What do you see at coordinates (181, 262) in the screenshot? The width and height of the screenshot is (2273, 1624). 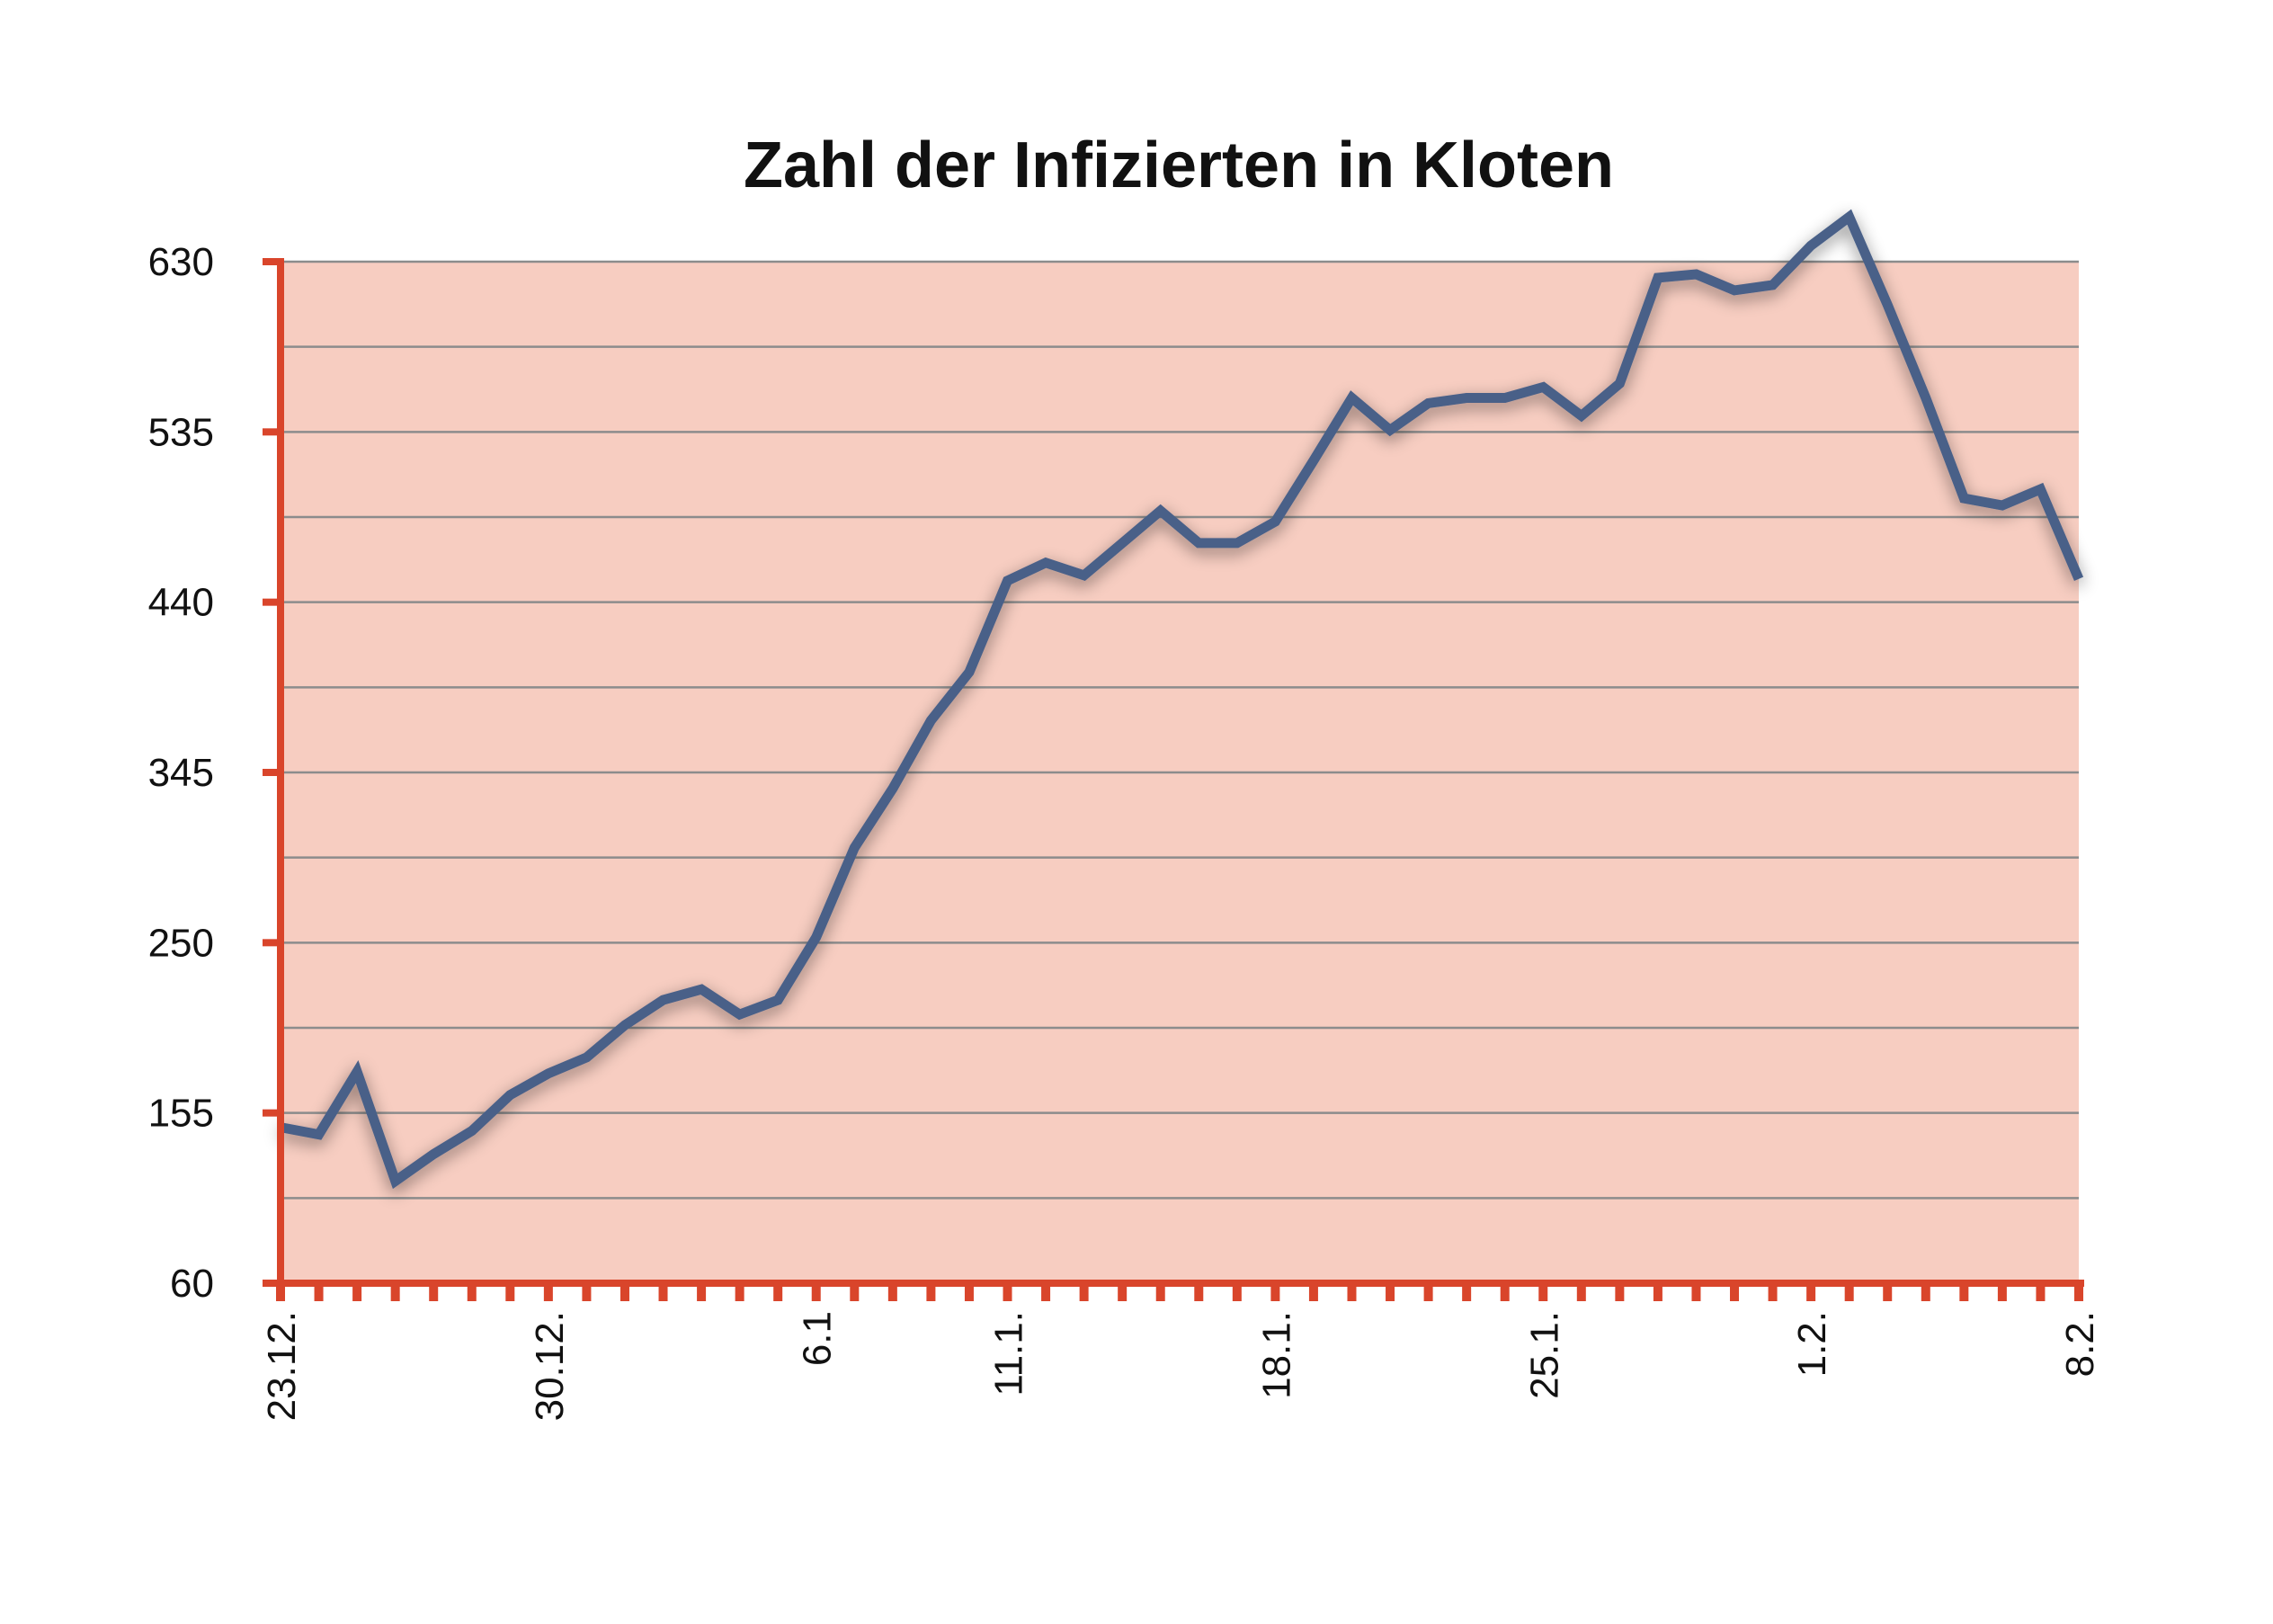 I see `y-tick-label: 630` at bounding box center [181, 262].